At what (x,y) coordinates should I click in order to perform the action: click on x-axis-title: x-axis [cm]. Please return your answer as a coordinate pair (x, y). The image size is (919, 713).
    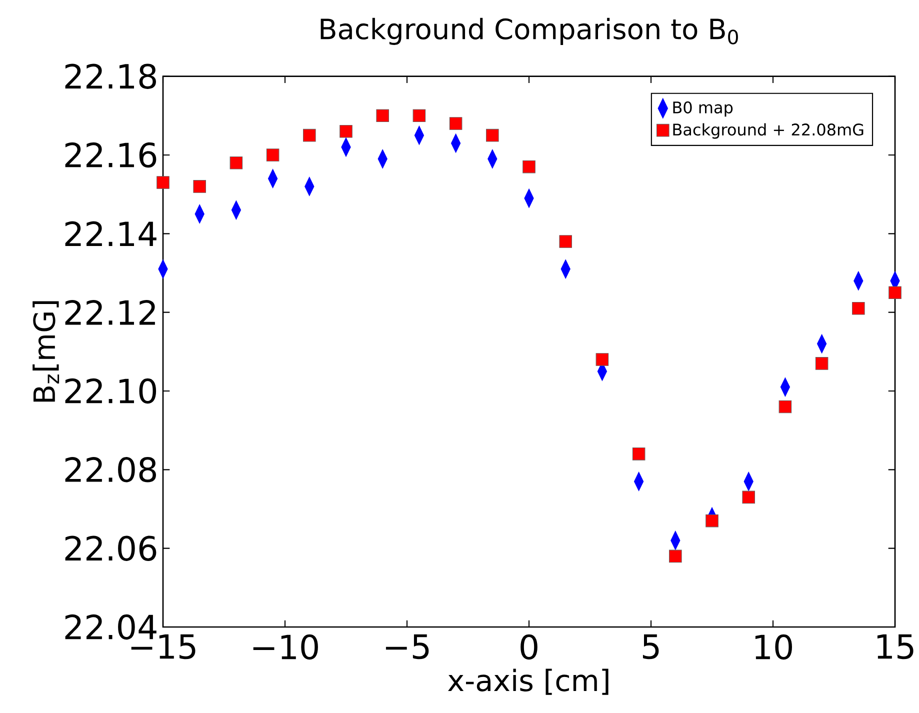
    Looking at the image, I should click on (528, 681).